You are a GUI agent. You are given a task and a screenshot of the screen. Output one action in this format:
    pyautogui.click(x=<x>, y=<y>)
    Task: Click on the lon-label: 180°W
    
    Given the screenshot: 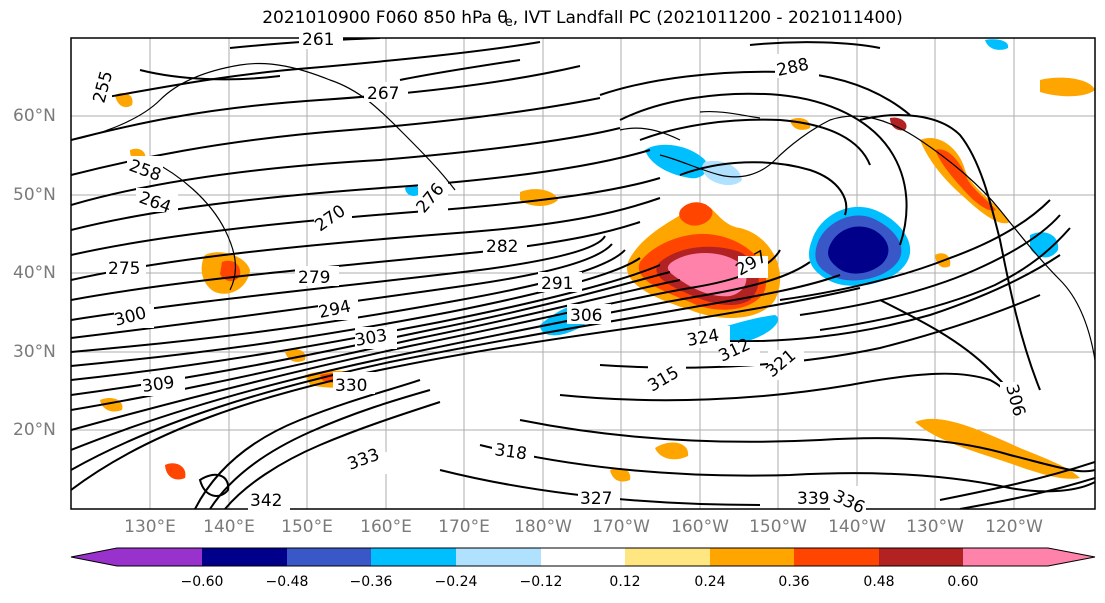 What is the action you would take?
    pyautogui.click(x=543, y=527)
    